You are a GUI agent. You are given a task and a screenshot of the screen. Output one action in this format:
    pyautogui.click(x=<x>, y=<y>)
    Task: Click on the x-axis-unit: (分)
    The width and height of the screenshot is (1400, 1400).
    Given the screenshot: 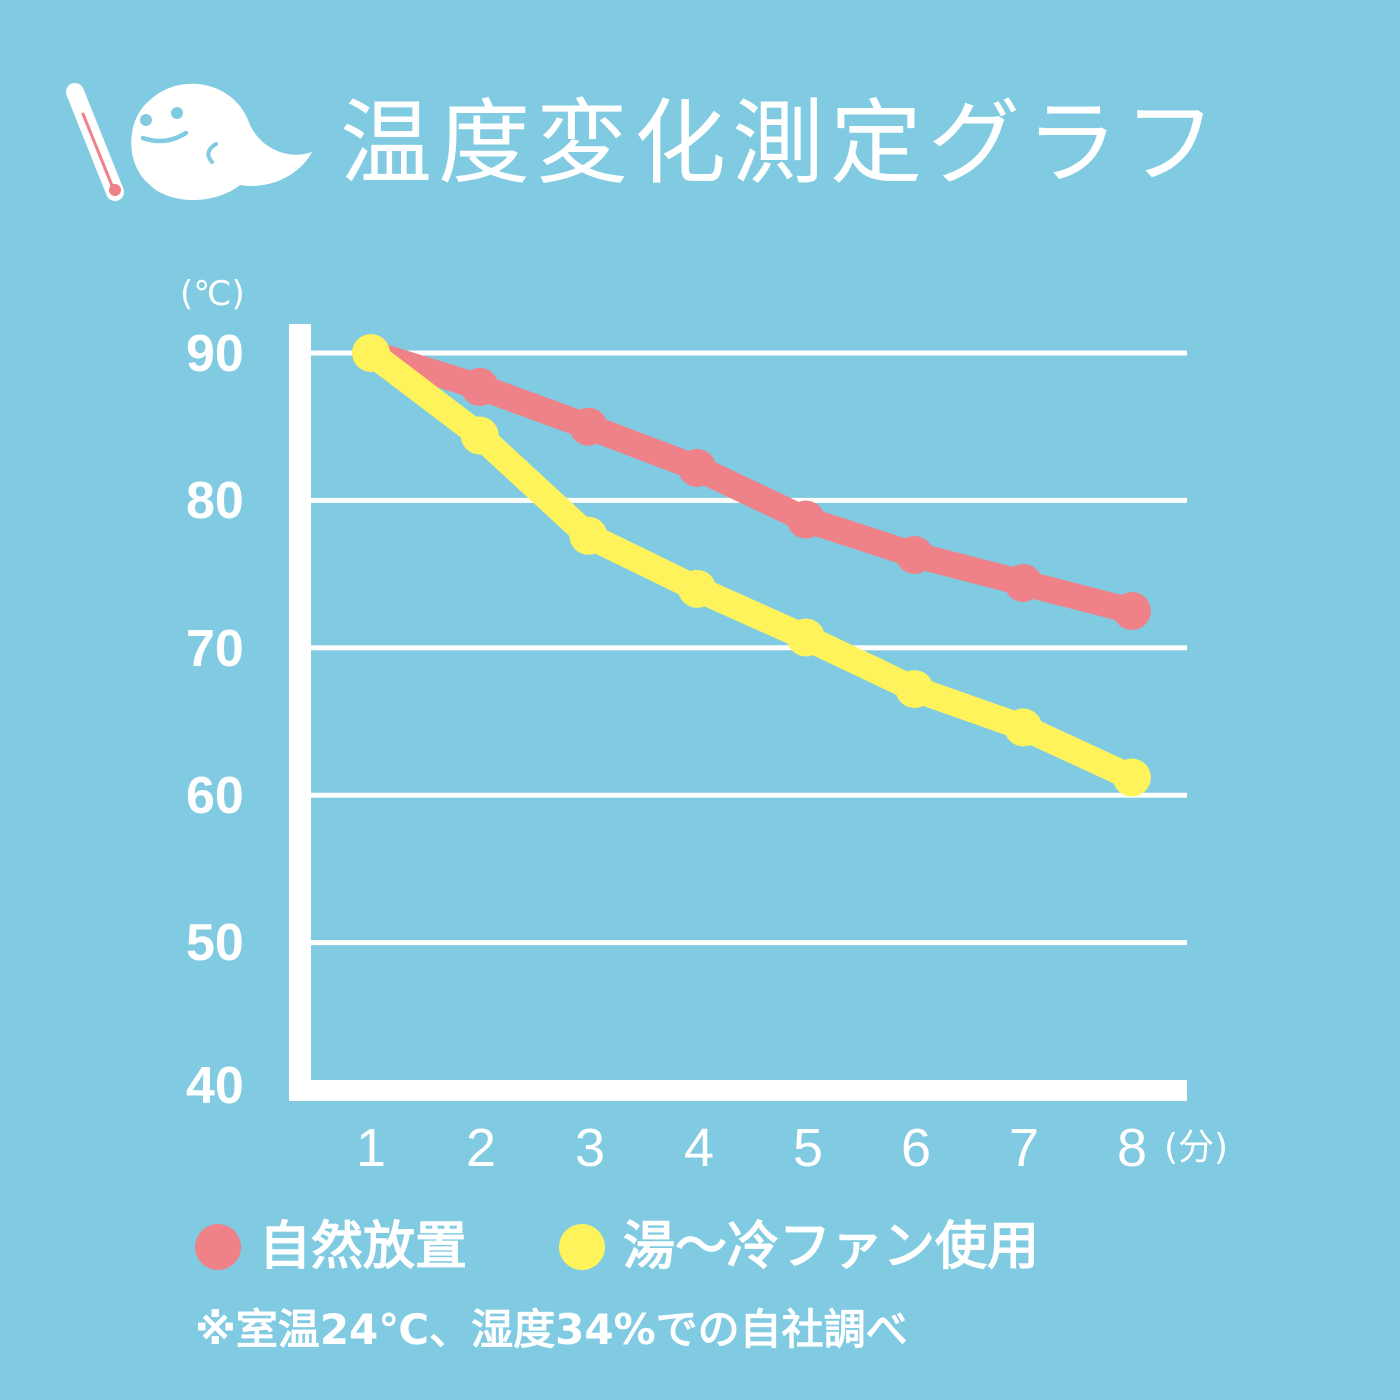 What is the action you would take?
    pyautogui.click(x=1196, y=1147)
    